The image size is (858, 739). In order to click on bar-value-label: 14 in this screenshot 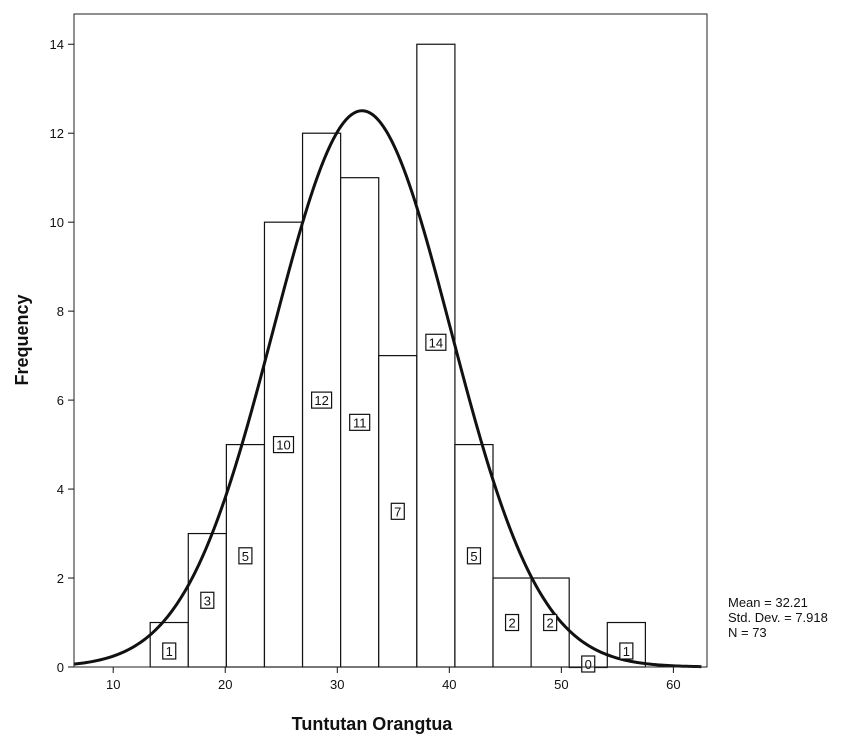, I will do `click(436, 342)`.